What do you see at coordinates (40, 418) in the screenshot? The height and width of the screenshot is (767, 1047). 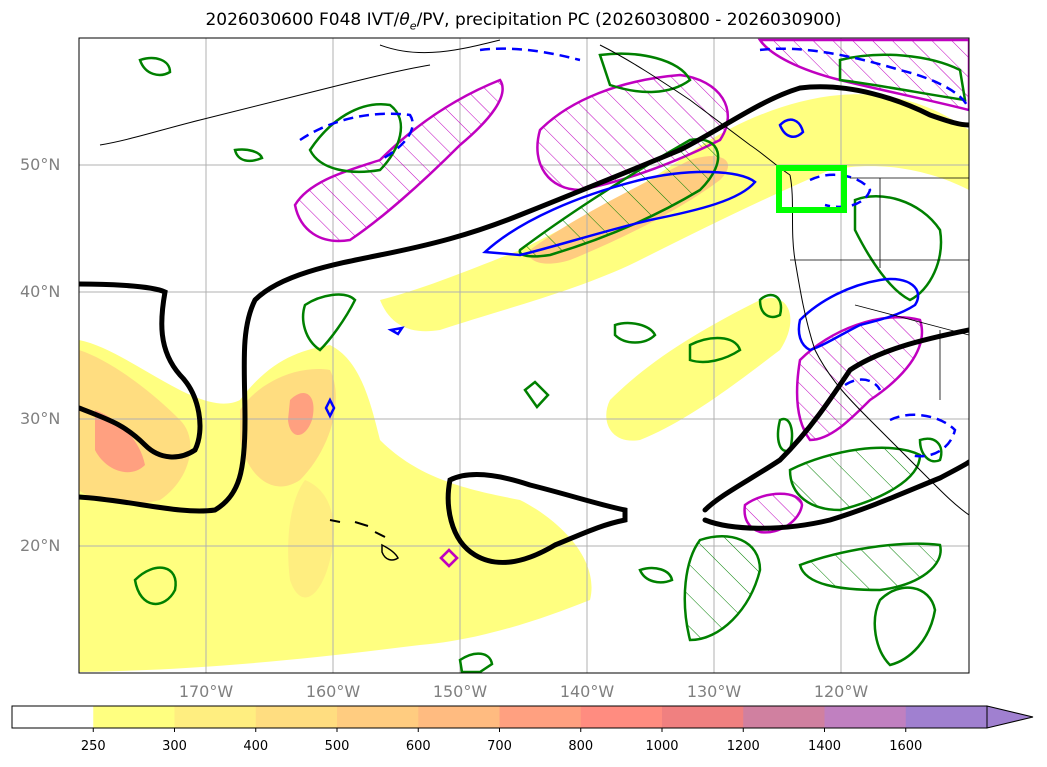 I see `lat-label-30n: 30°N` at bounding box center [40, 418].